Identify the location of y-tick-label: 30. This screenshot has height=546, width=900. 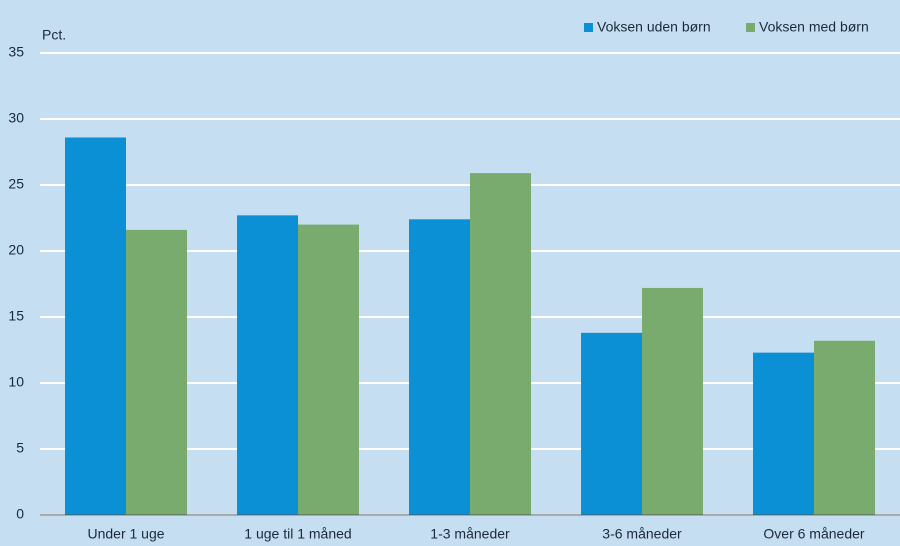
(16, 118).